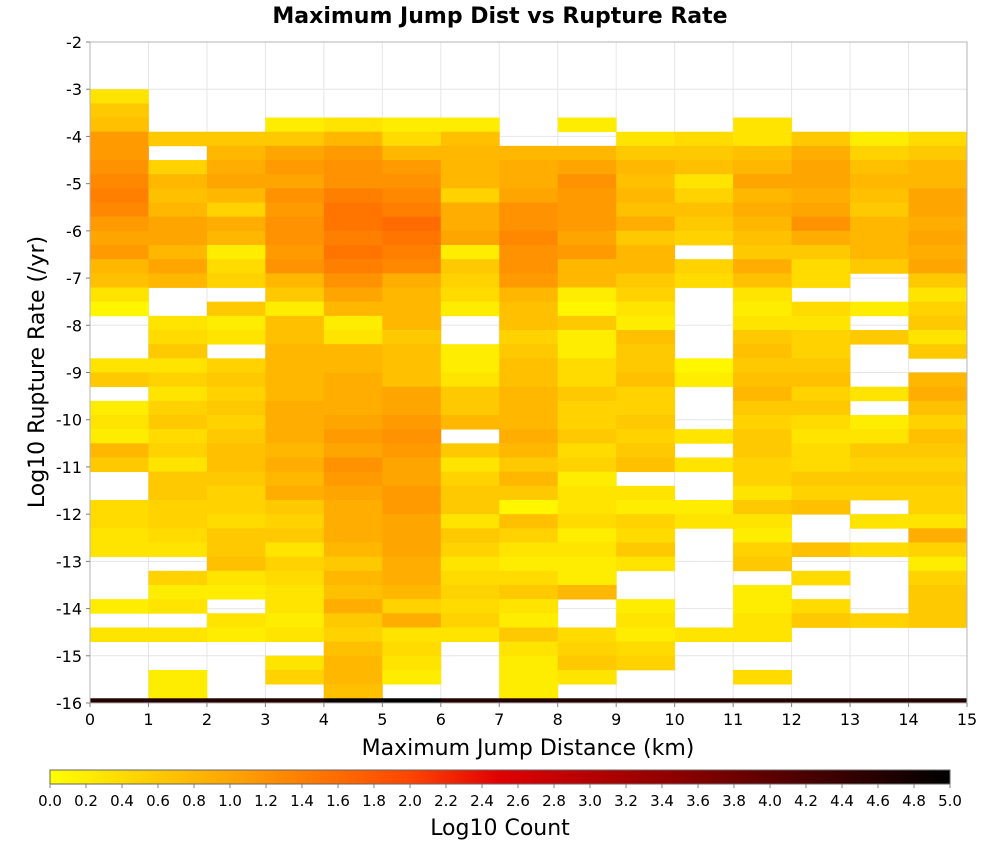 This screenshot has width=1000, height=850. I want to click on y-tick-label: -9, so click(74, 373).